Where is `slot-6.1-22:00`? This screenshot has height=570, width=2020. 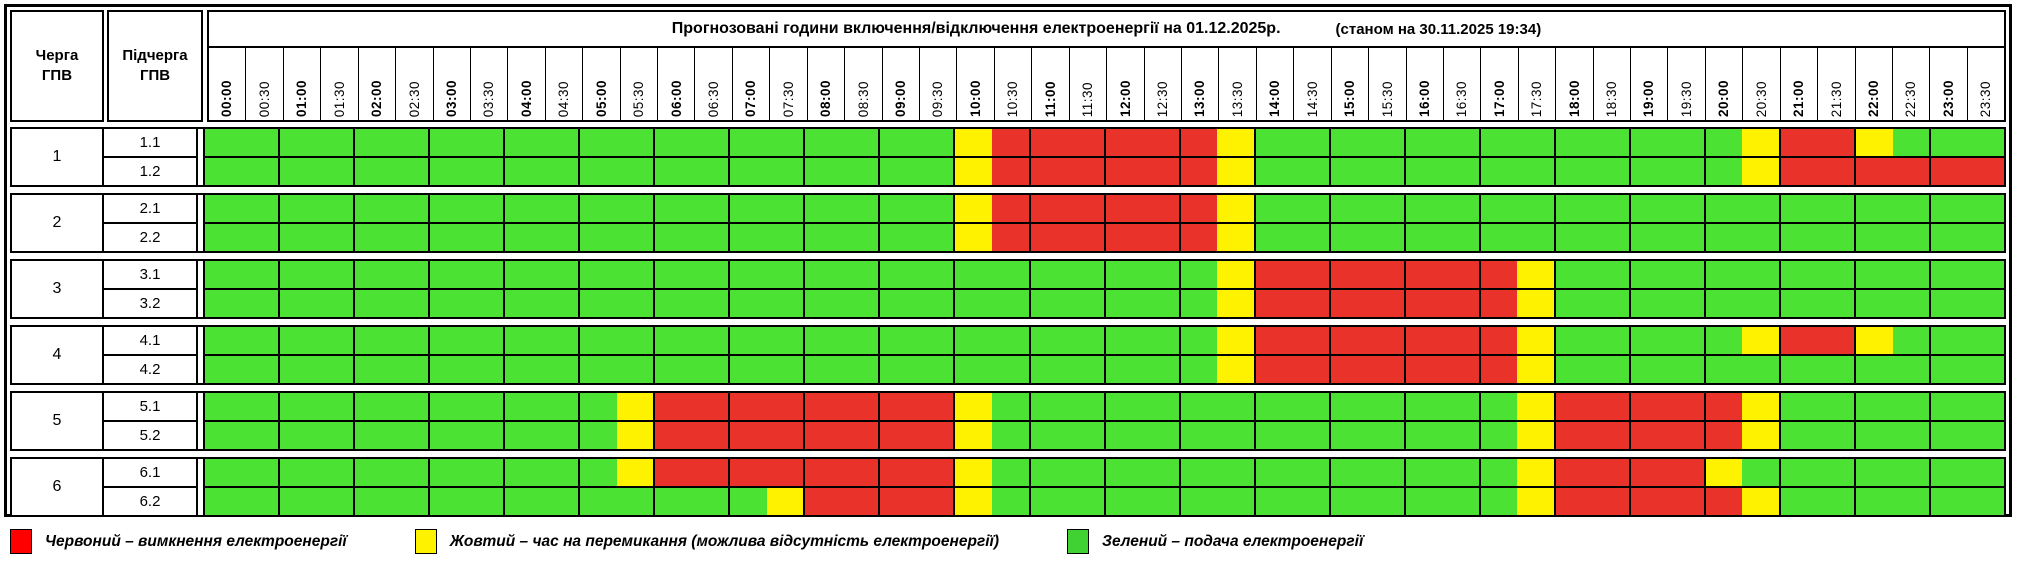
slot-6.1-22:00 is located at coordinates (1874, 472).